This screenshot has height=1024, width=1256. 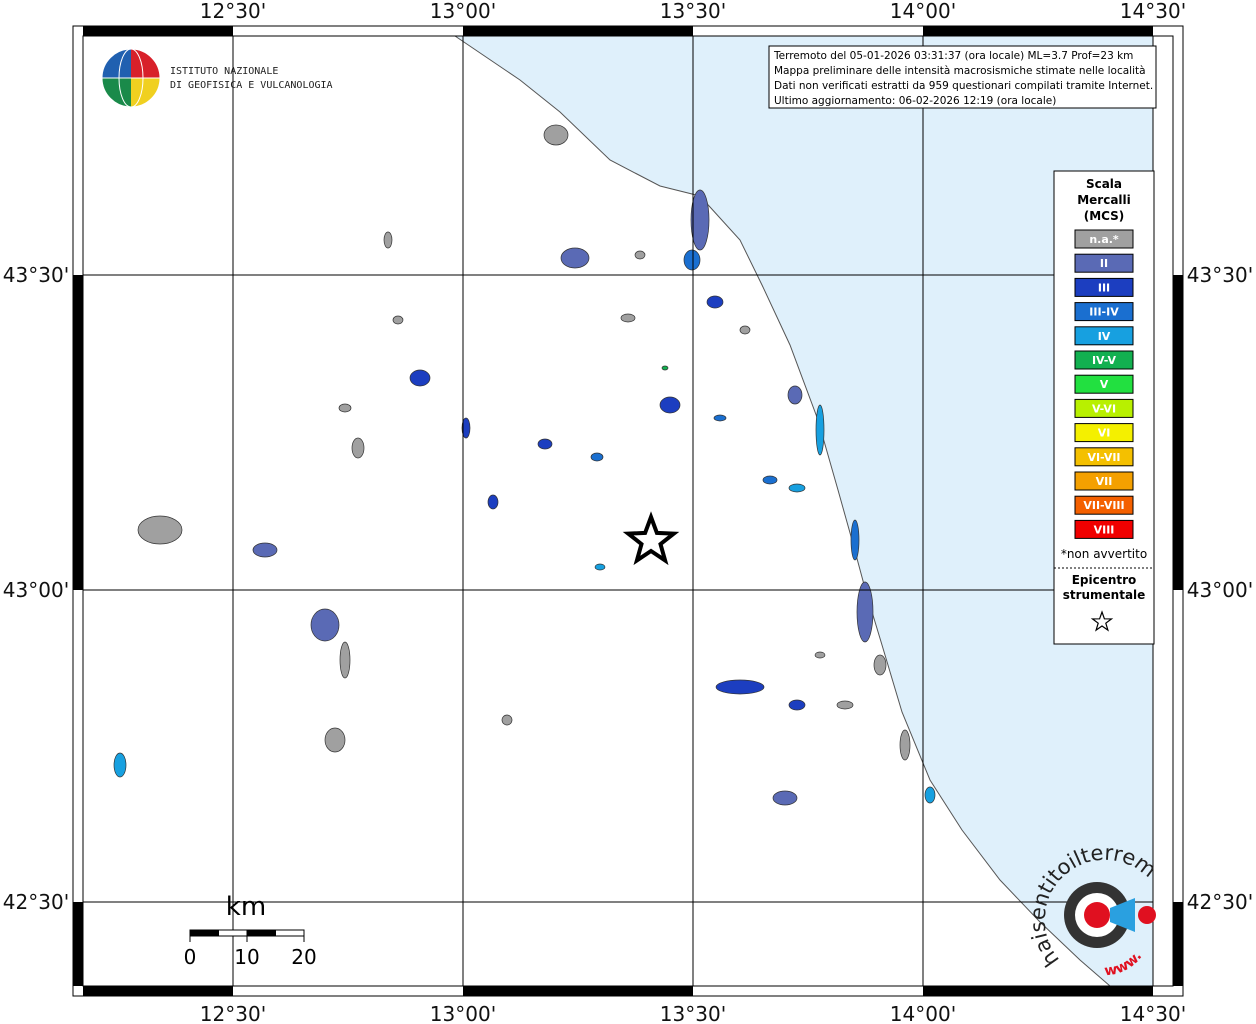 I want to click on legend-epicenter: strumentale, so click(x=1104, y=595).